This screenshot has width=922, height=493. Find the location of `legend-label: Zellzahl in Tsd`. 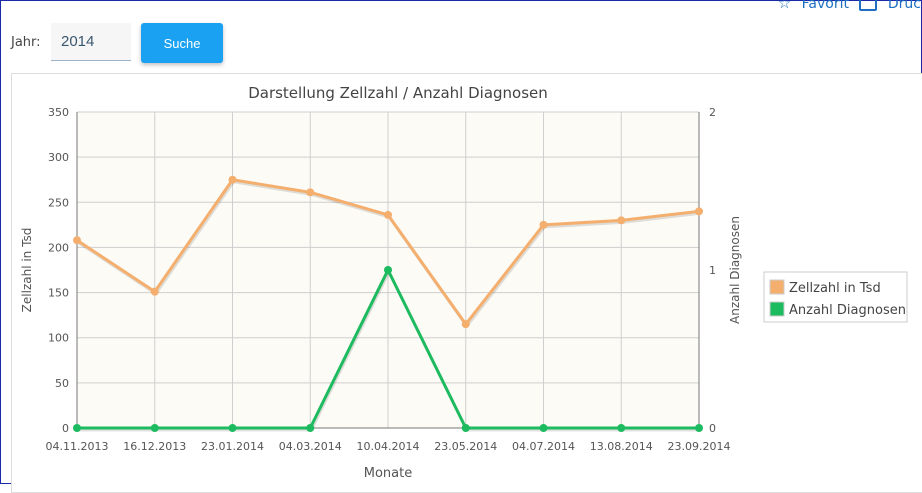

legend-label: Zellzahl in Tsd is located at coordinates (835, 288).